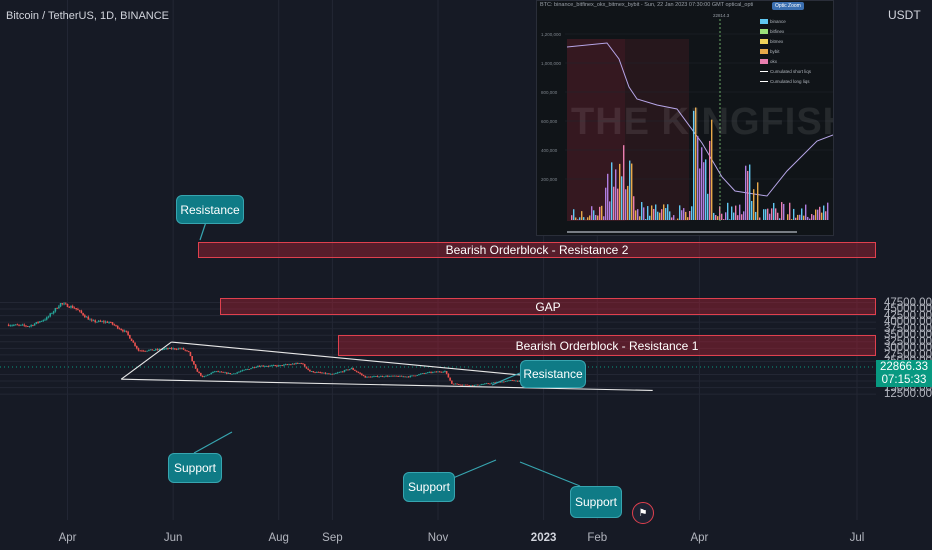 This screenshot has height=550, width=932. What do you see at coordinates (549, 150) in the screenshot?
I see `inset-y-label: 400,000` at bounding box center [549, 150].